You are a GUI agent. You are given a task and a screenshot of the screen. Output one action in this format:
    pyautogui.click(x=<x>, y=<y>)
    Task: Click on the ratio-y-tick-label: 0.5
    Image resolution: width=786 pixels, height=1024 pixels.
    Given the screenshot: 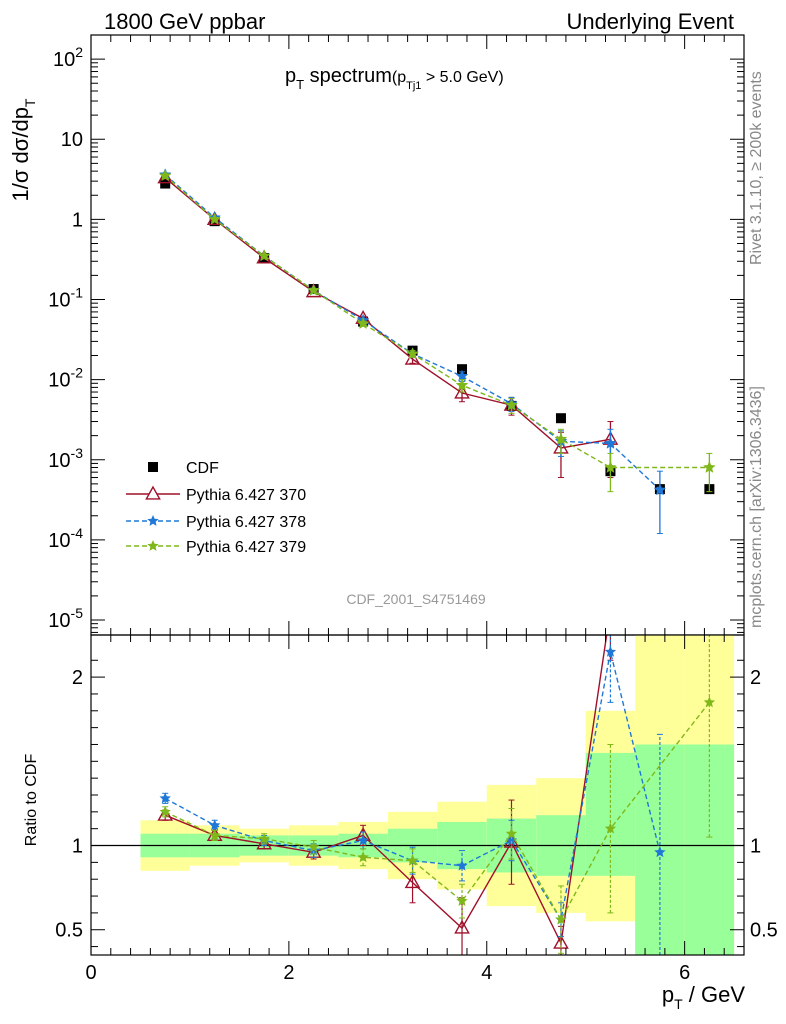 What is the action you would take?
    pyautogui.click(x=69, y=931)
    